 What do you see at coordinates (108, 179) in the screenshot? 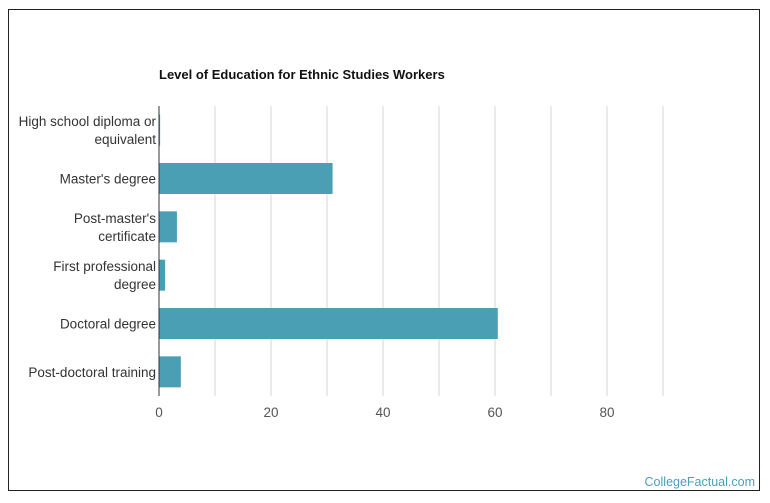
I see `category-label: Master's degree` at bounding box center [108, 179].